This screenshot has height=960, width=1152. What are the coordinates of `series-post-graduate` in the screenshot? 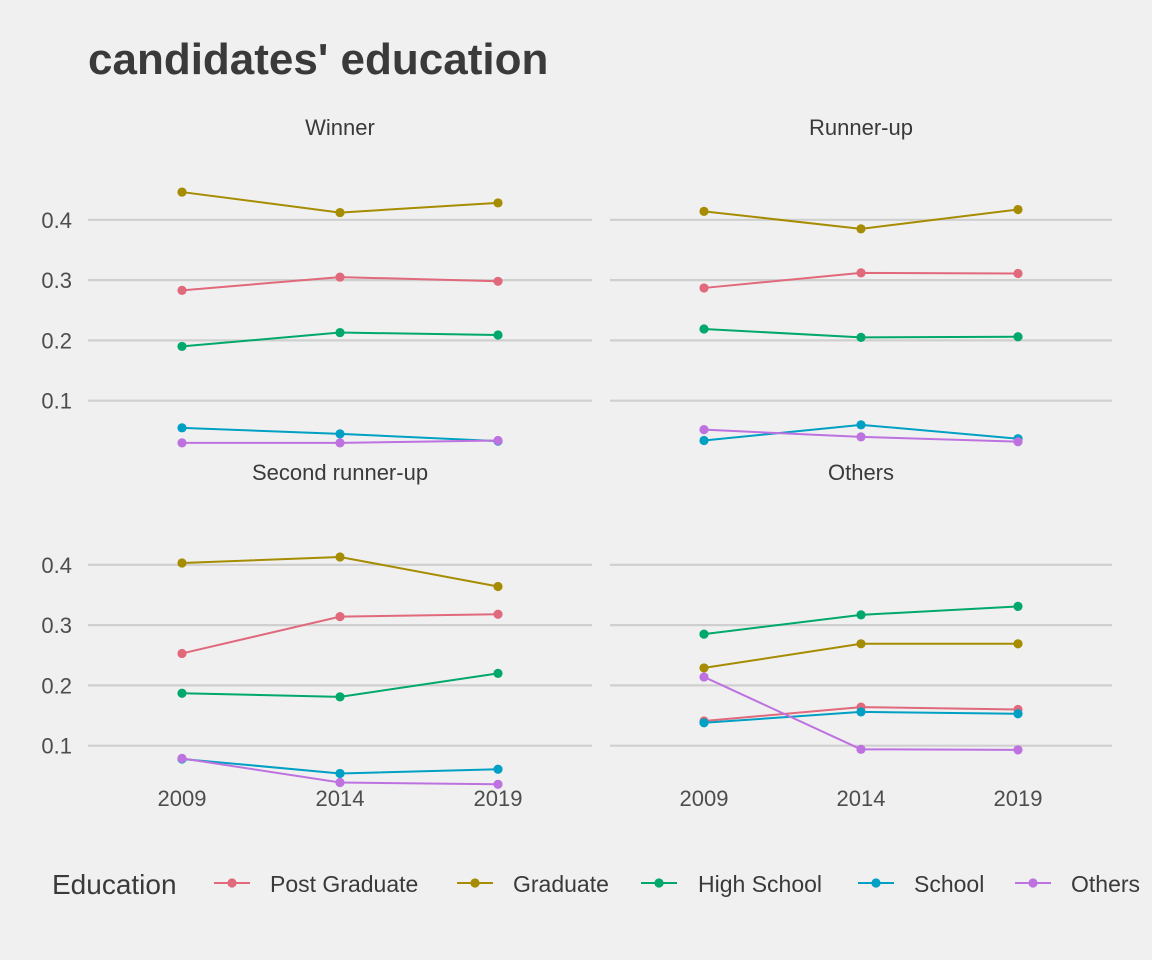 It's located at (340, 634).